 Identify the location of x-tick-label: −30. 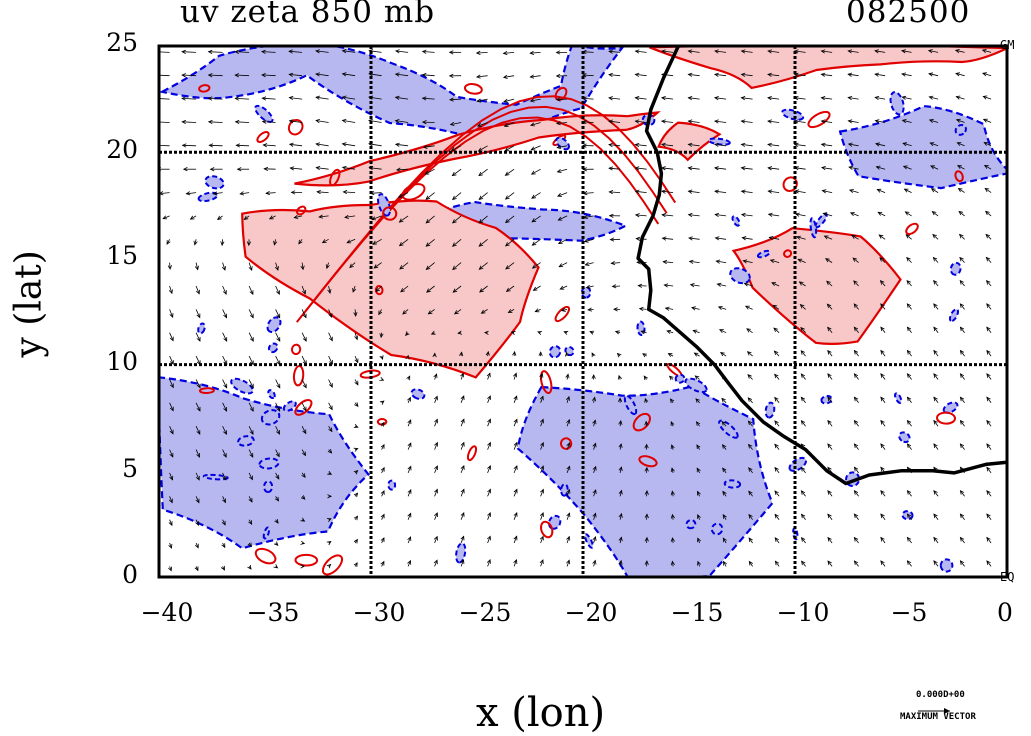
(379, 612).